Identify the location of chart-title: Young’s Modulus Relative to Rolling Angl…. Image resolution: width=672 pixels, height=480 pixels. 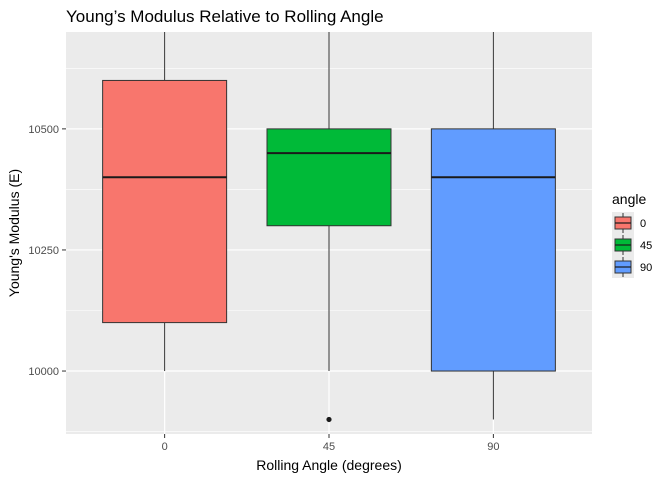
(225, 16).